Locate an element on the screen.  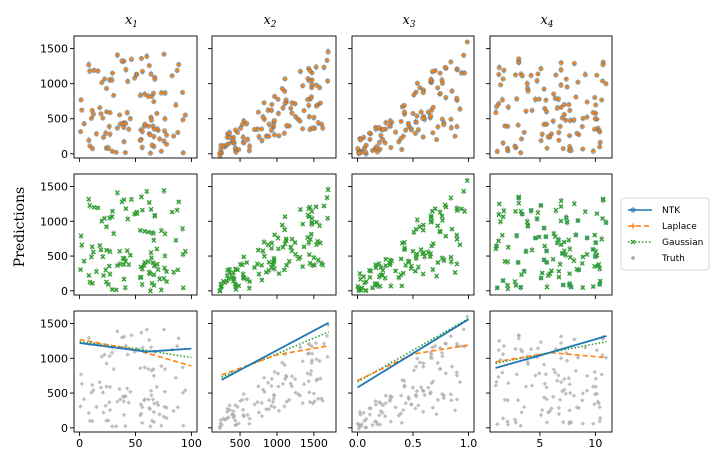
y-axis-label: Predictions is located at coordinates (20, 227).